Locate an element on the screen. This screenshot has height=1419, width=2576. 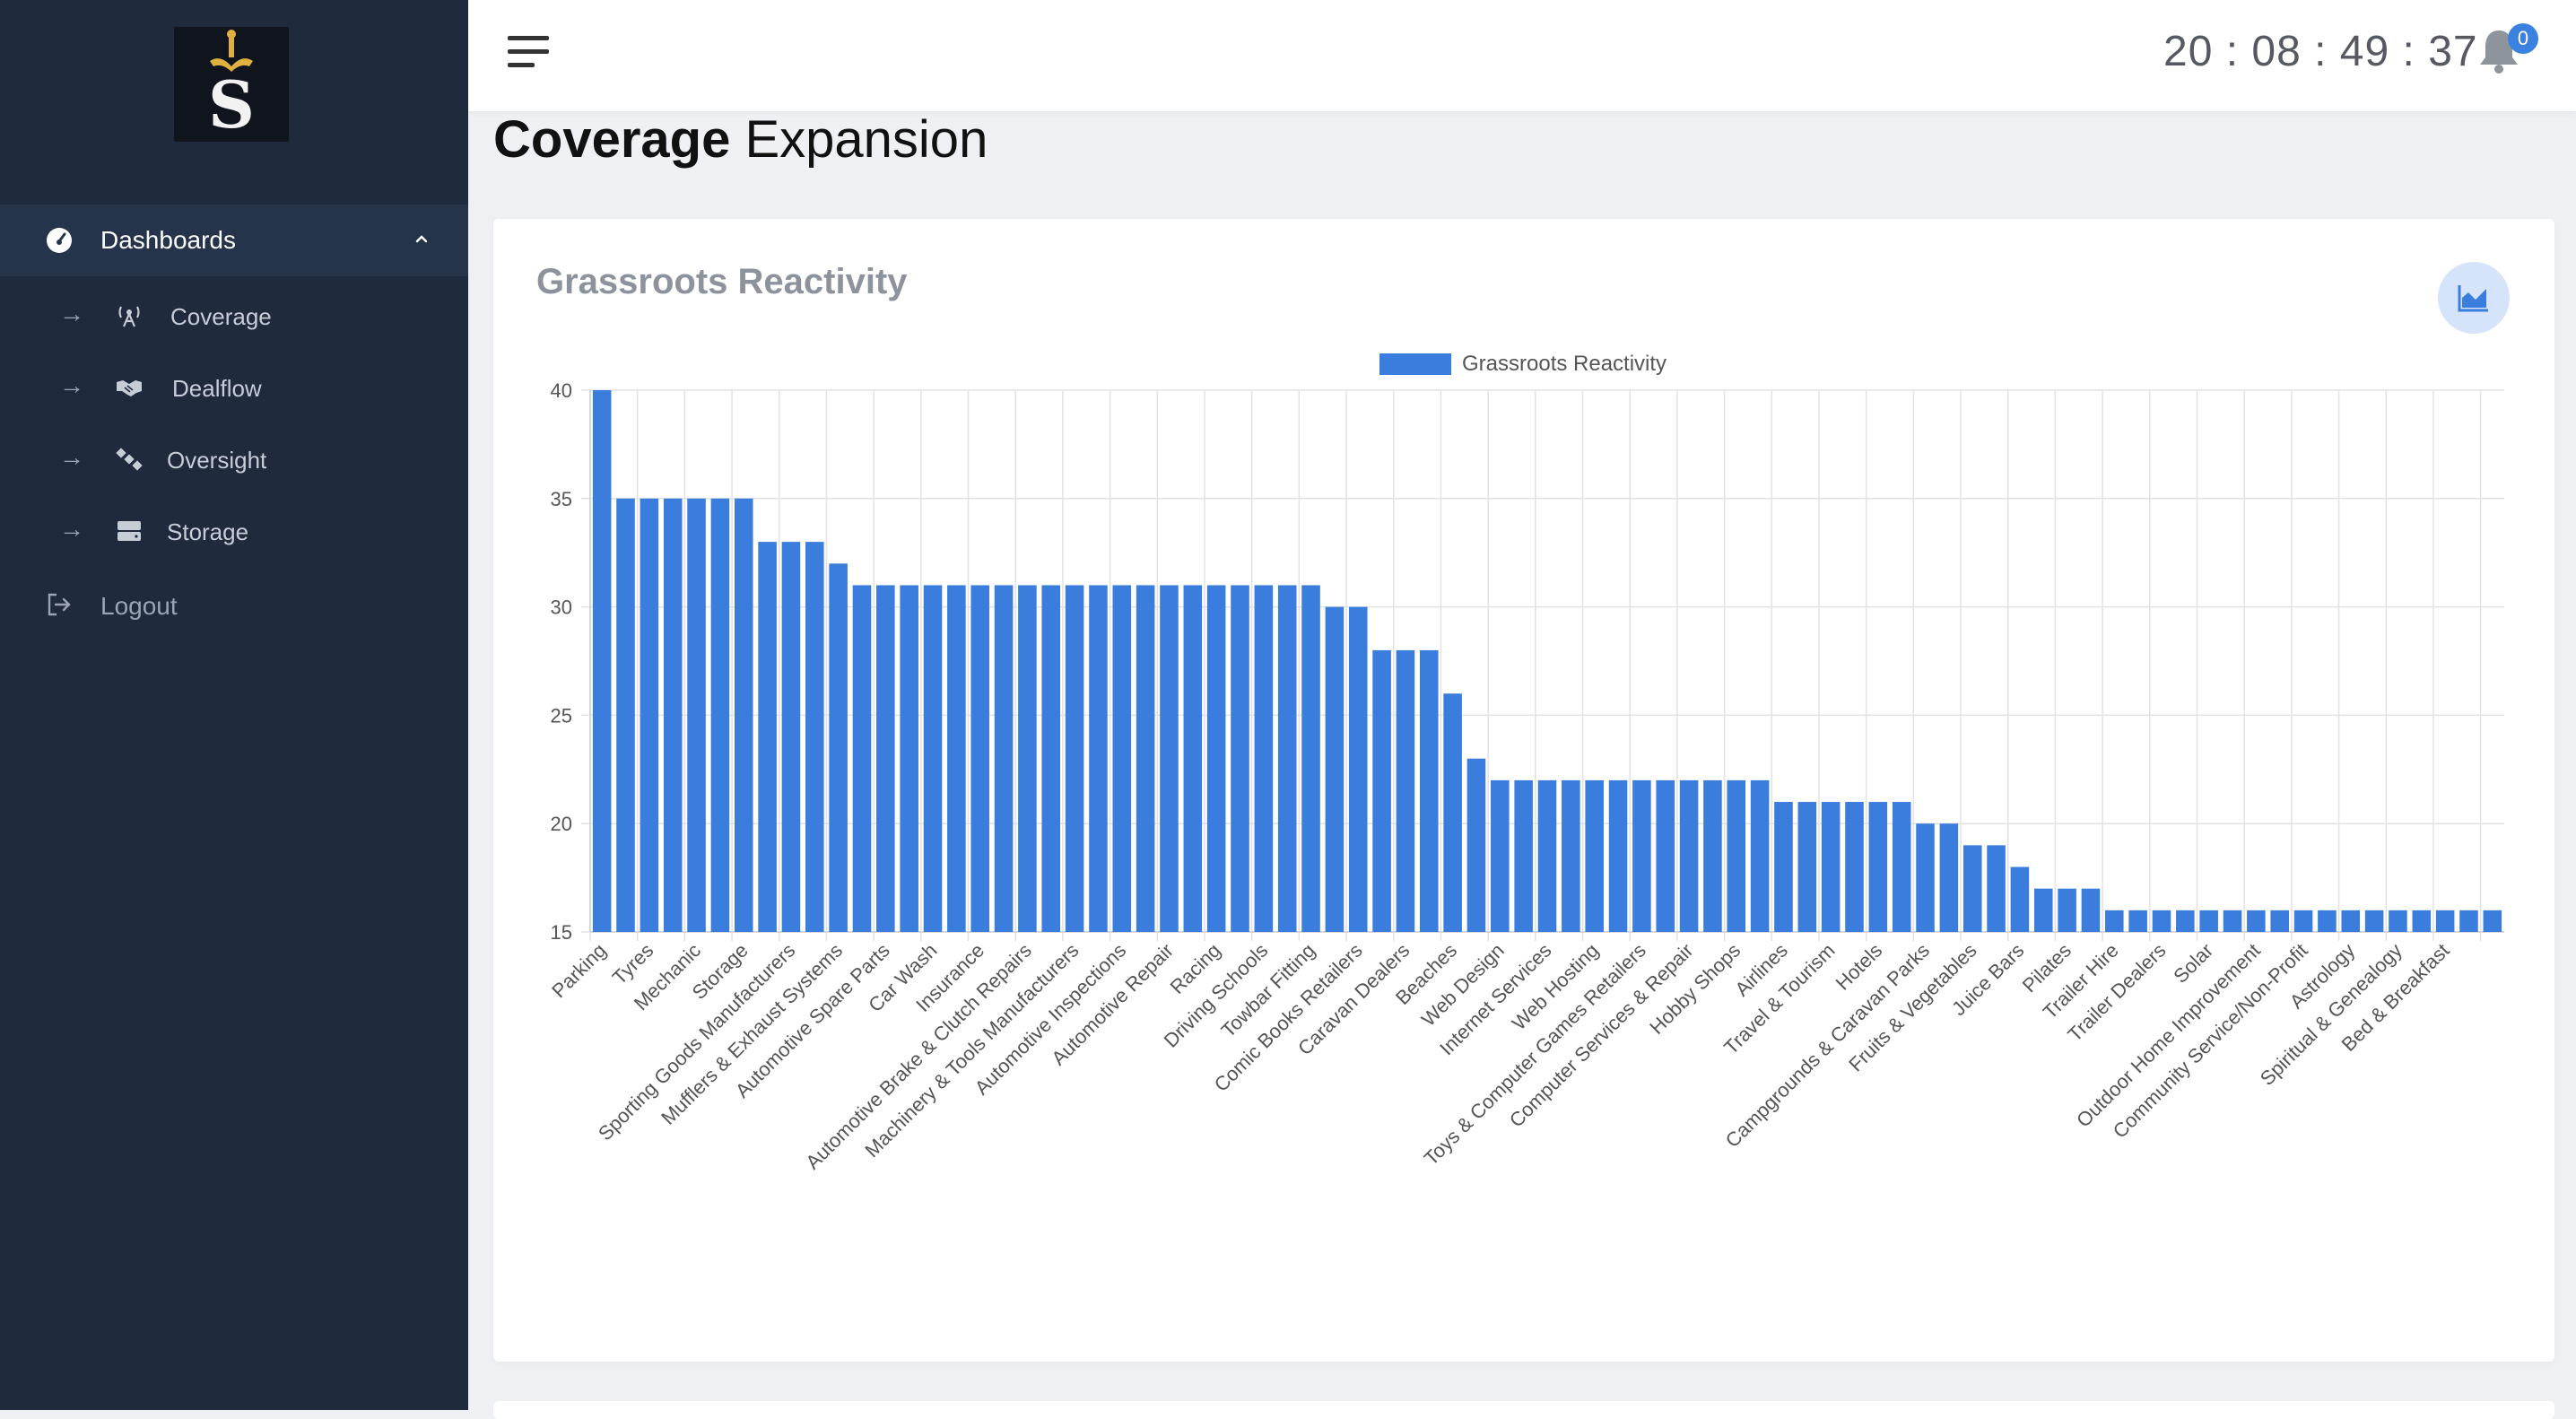
chevron-up-icon is located at coordinates (421, 238).